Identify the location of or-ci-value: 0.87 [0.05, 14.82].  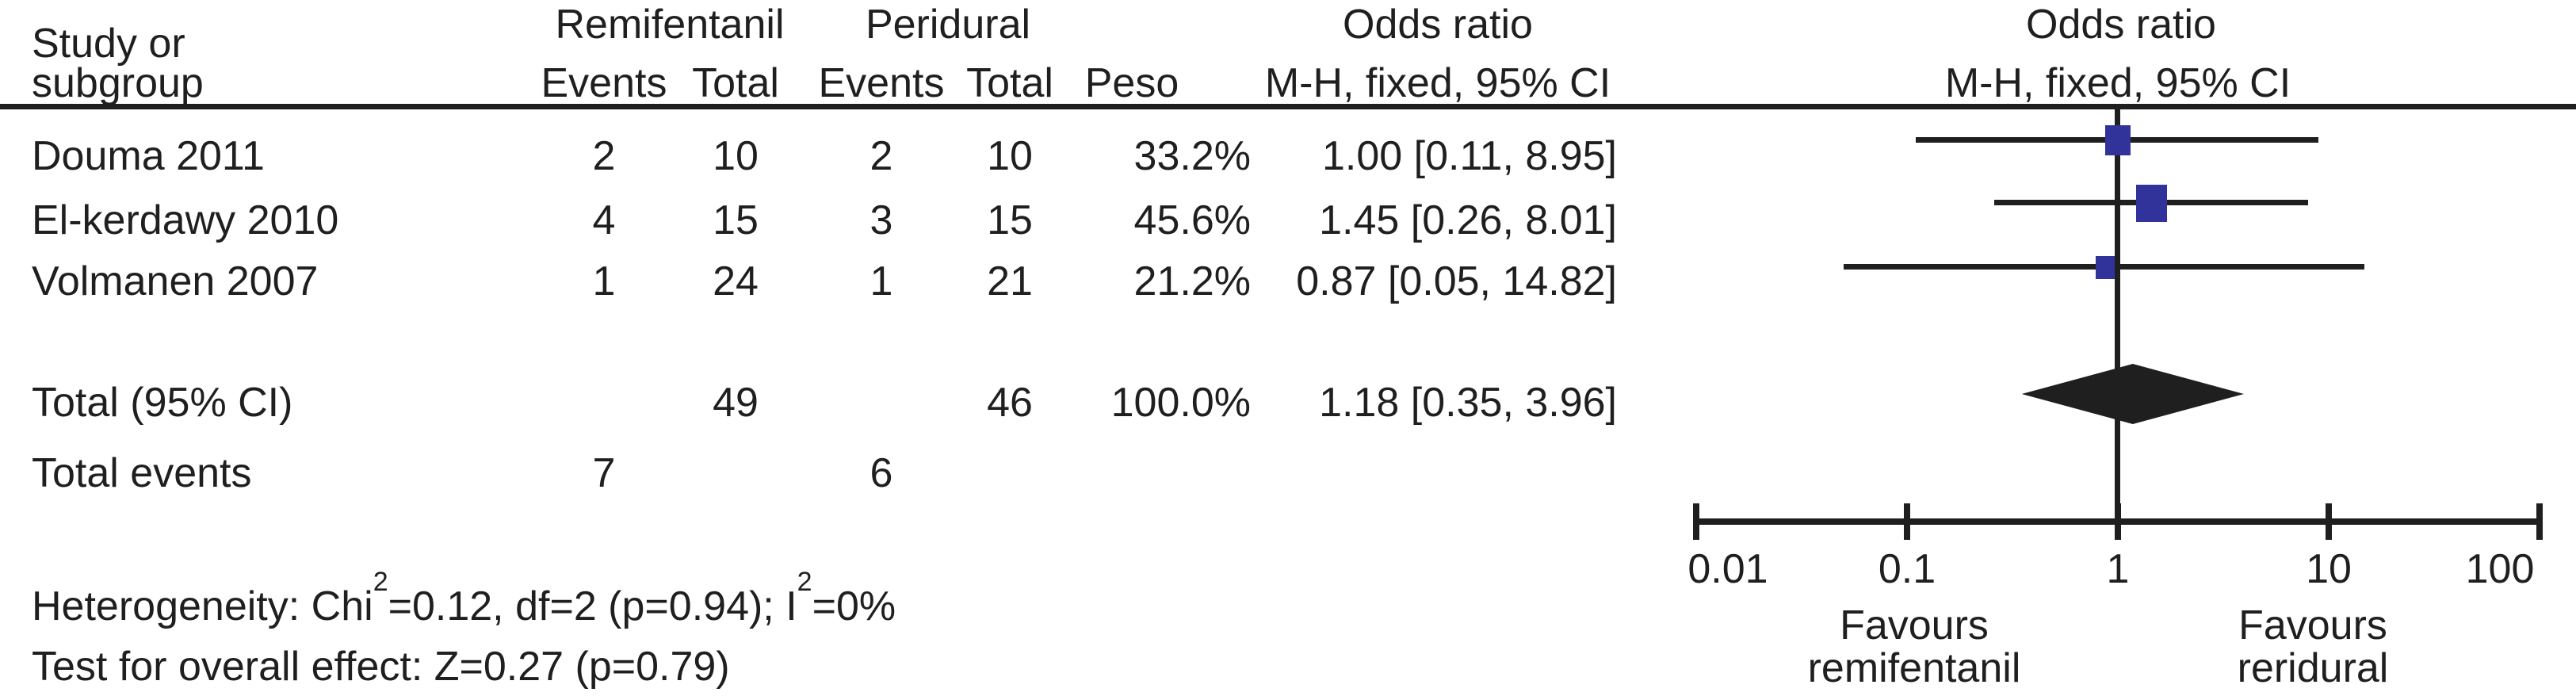
(1456, 281).